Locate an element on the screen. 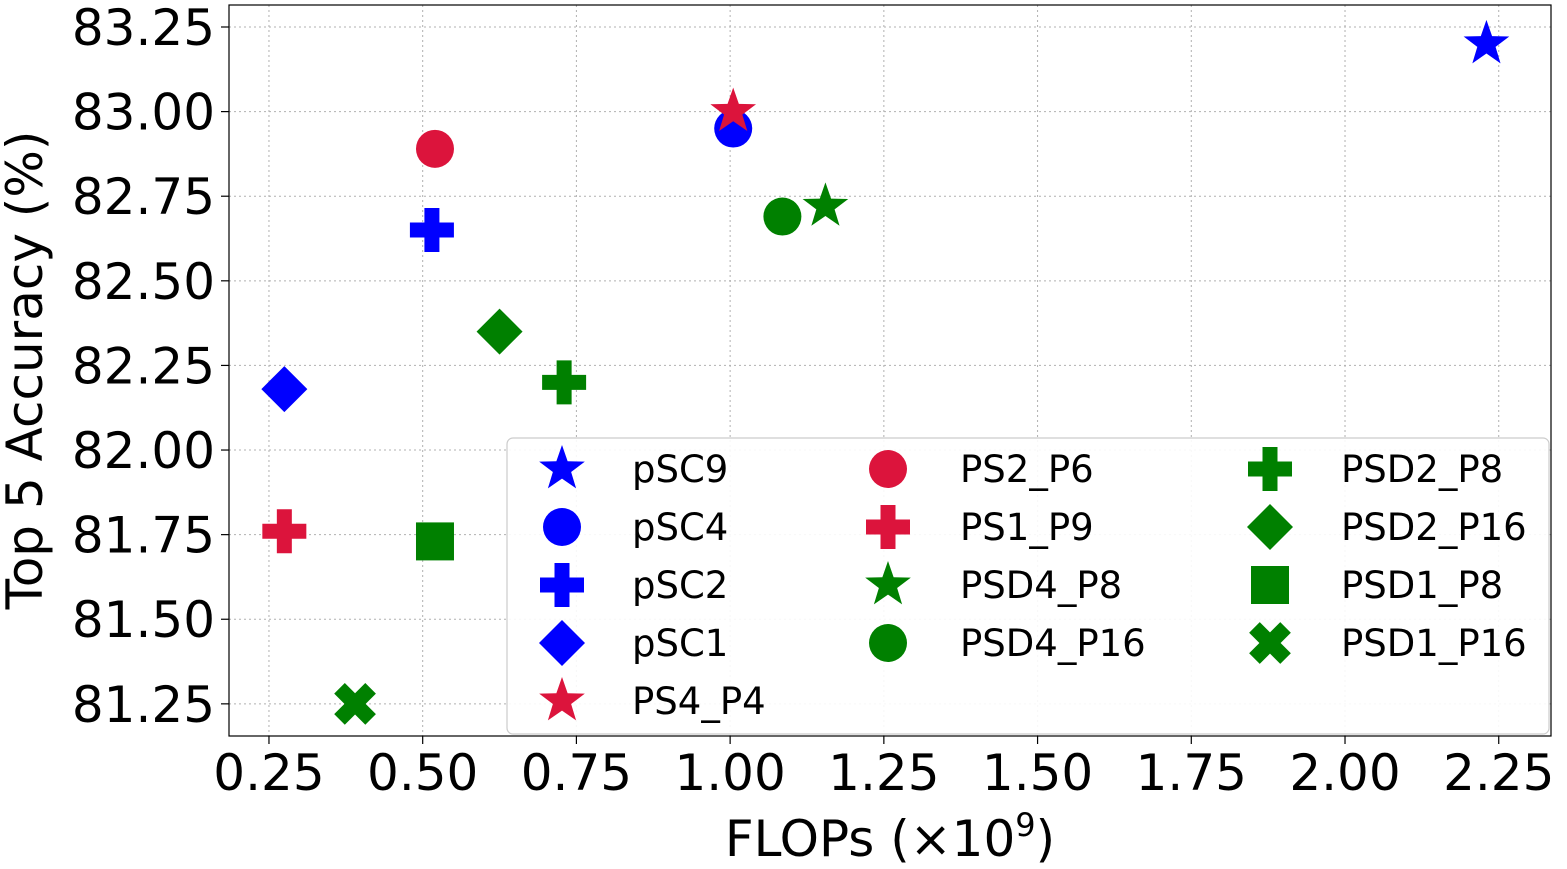  legend-psd4-p16-marker is located at coordinates (888, 643).